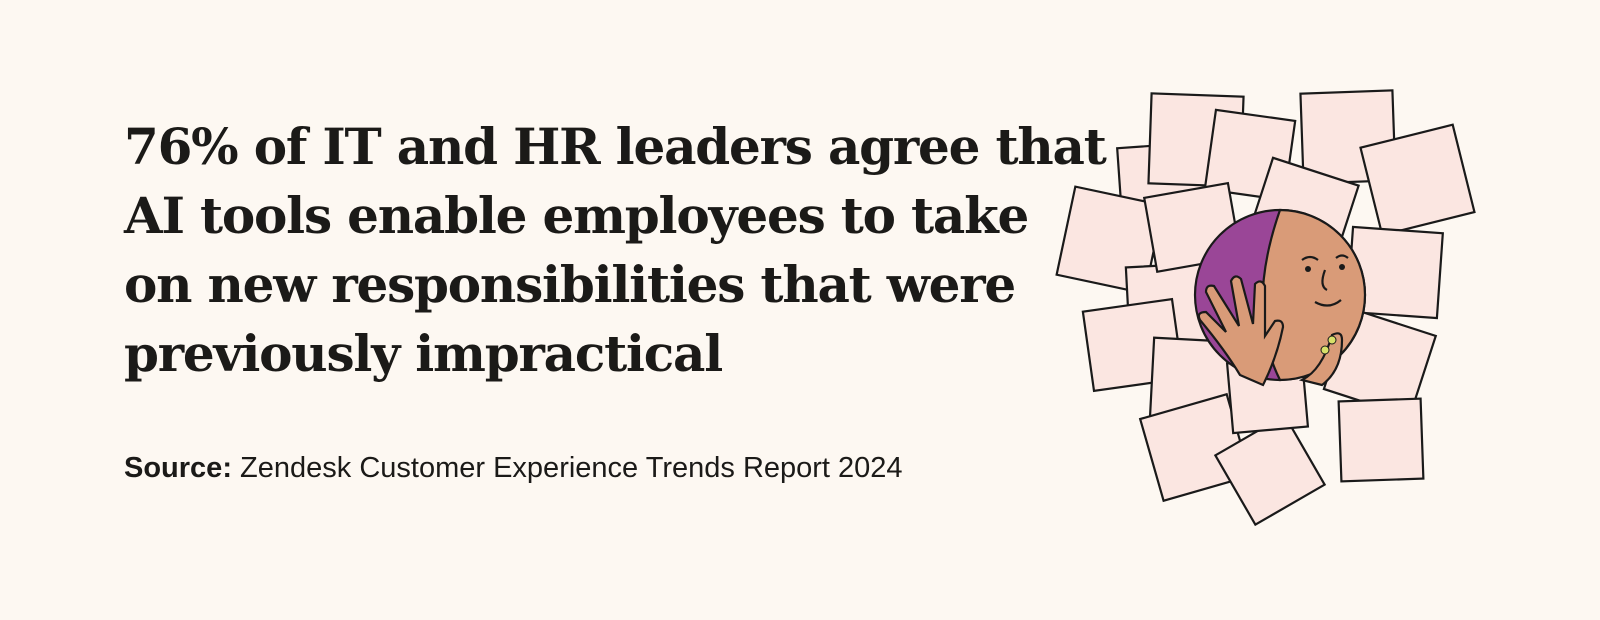 This screenshot has width=1600, height=620. I want to click on headline-line: on new responsibilities that were, so click(570, 284).